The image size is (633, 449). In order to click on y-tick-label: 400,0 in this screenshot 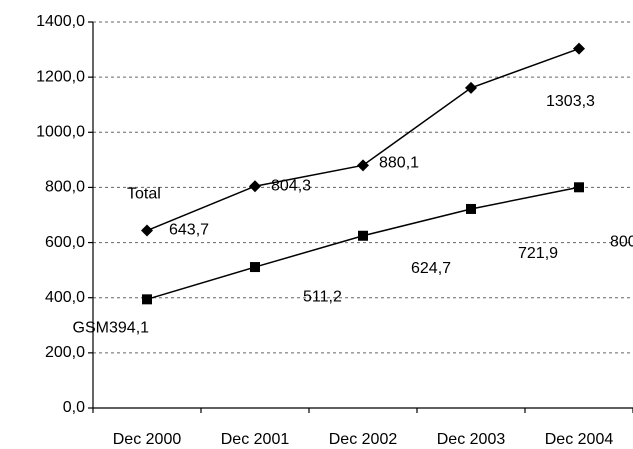, I will do `click(65, 297)`.